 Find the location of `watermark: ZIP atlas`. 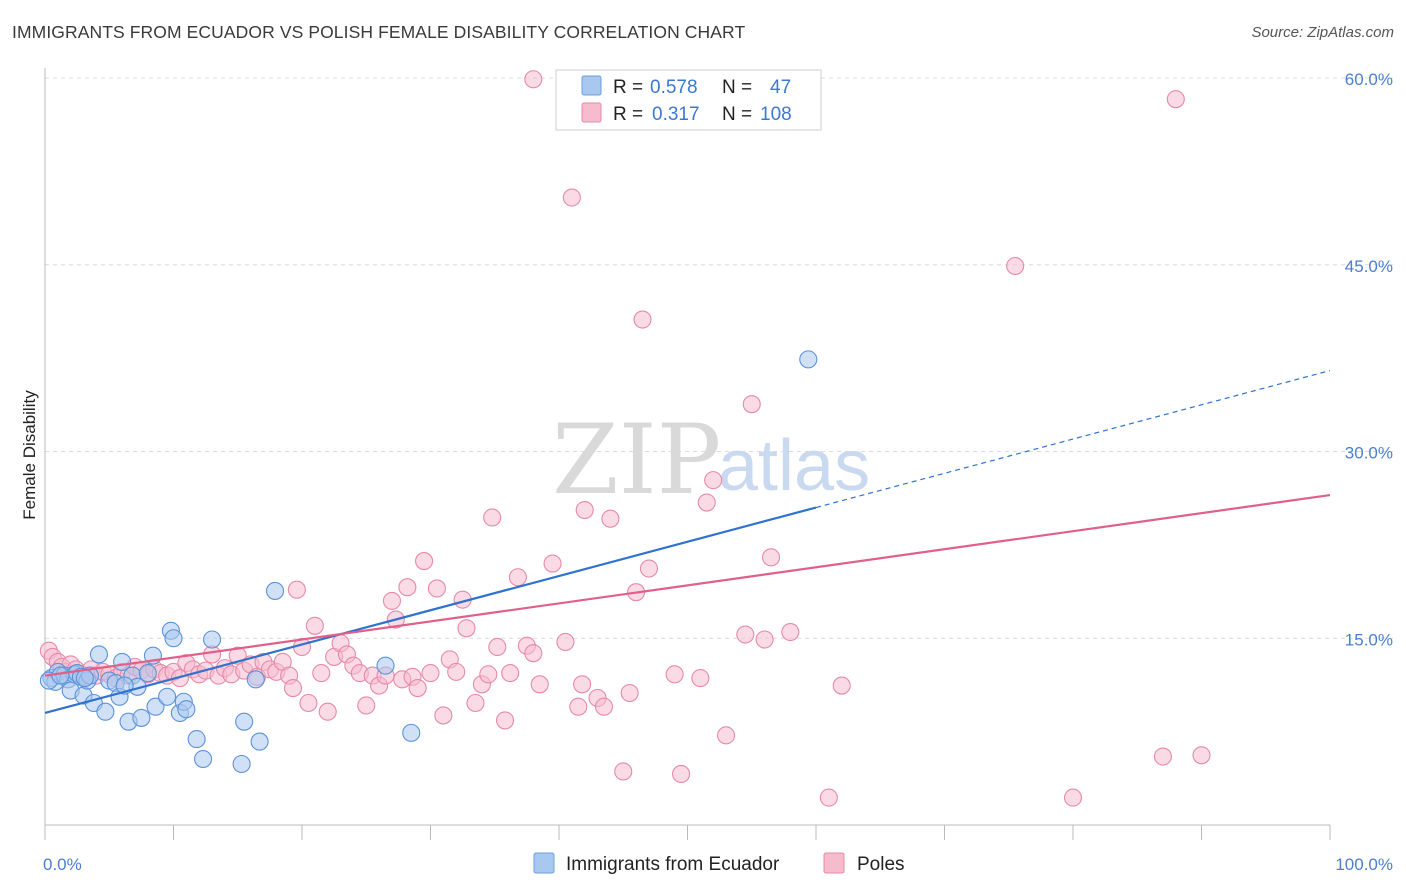

watermark: ZIP atlas is located at coordinates (711, 460).